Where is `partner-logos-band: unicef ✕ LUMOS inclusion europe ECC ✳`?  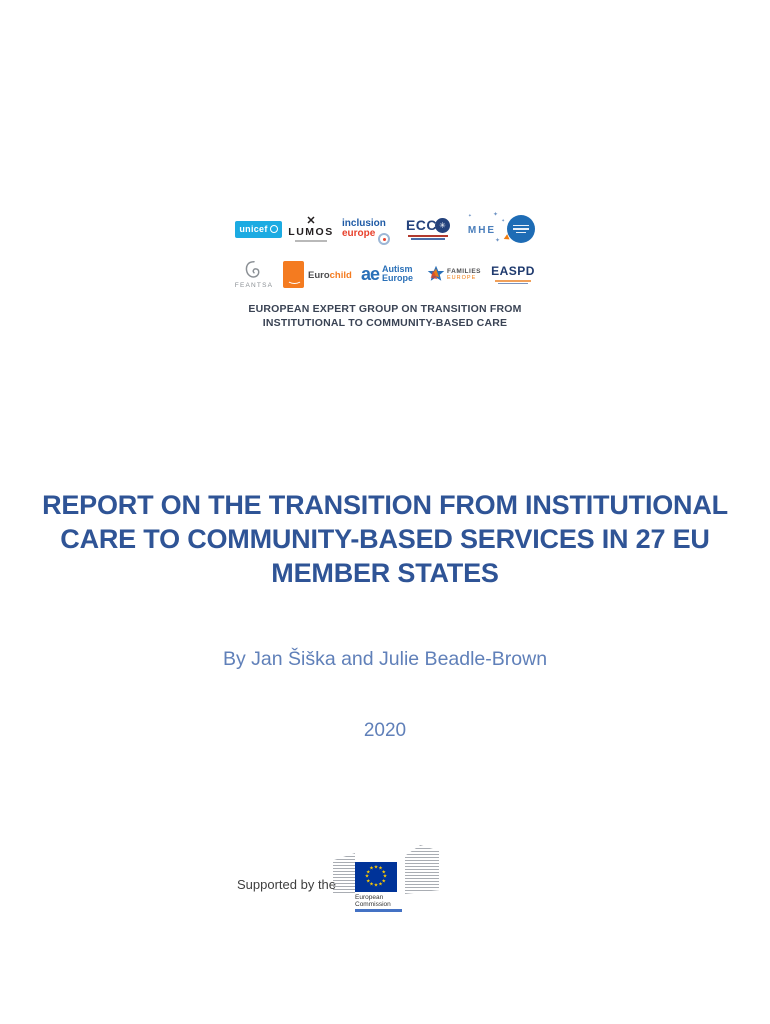
partner-logos-band: unicef ✕ LUMOS inclusion europe ECC ✳ is located at coordinates (385, 268).